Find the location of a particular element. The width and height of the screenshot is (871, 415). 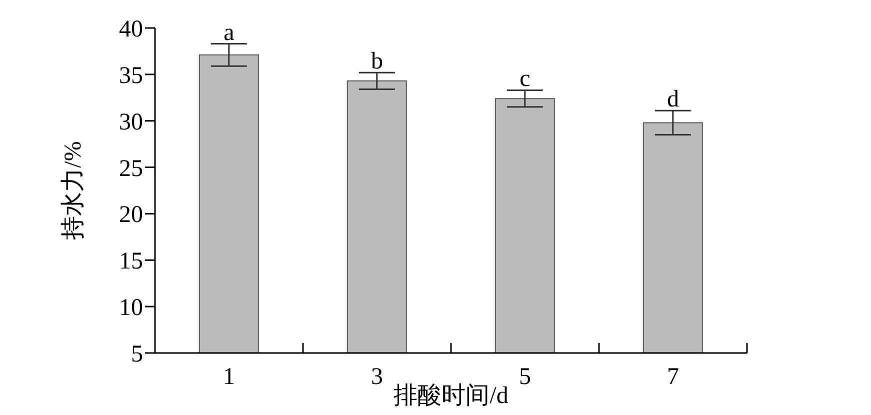

x-tick-label: 5 is located at coordinates (525, 377).